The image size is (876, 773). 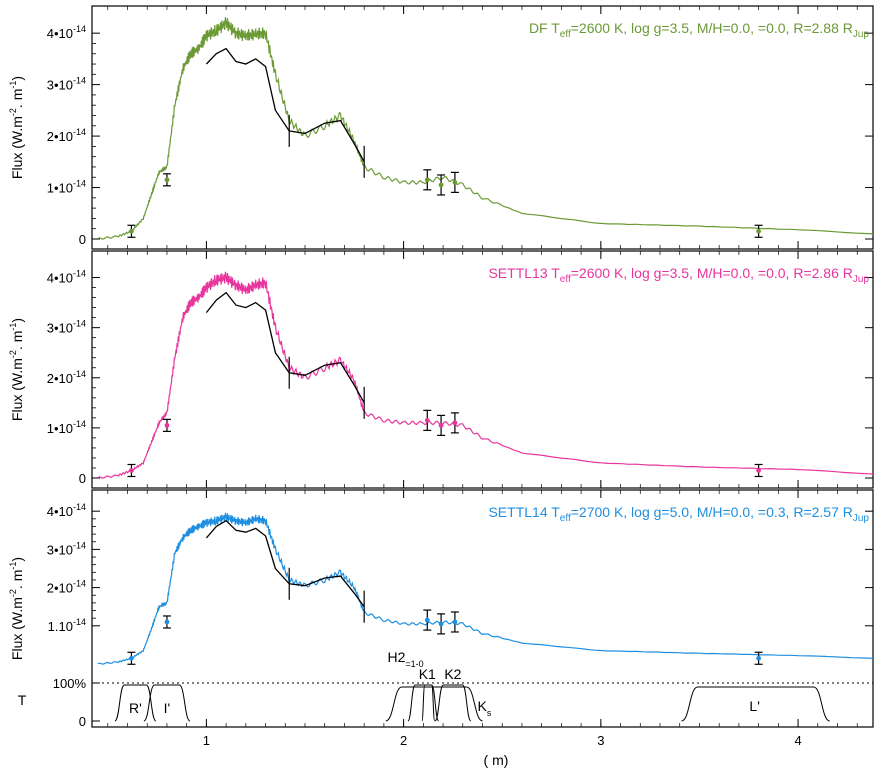 What do you see at coordinates (452, 674) in the screenshot?
I see `filter-label: K2` at bounding box center [452, 674].